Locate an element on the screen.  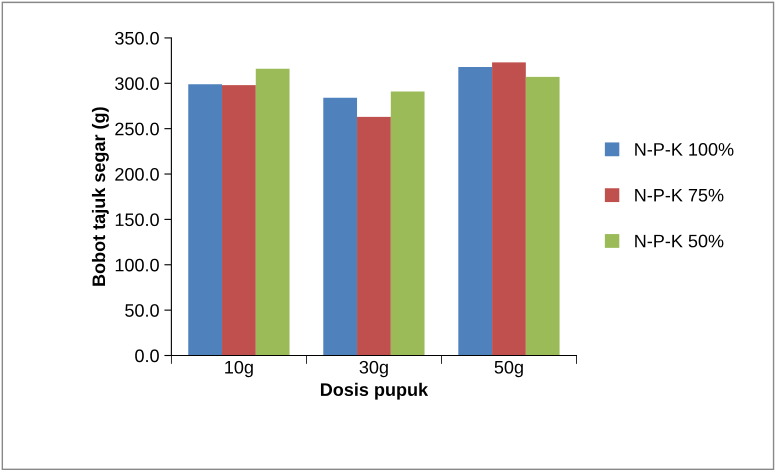
y-tick-label: 50.0 is located at coordinates (142, 310).